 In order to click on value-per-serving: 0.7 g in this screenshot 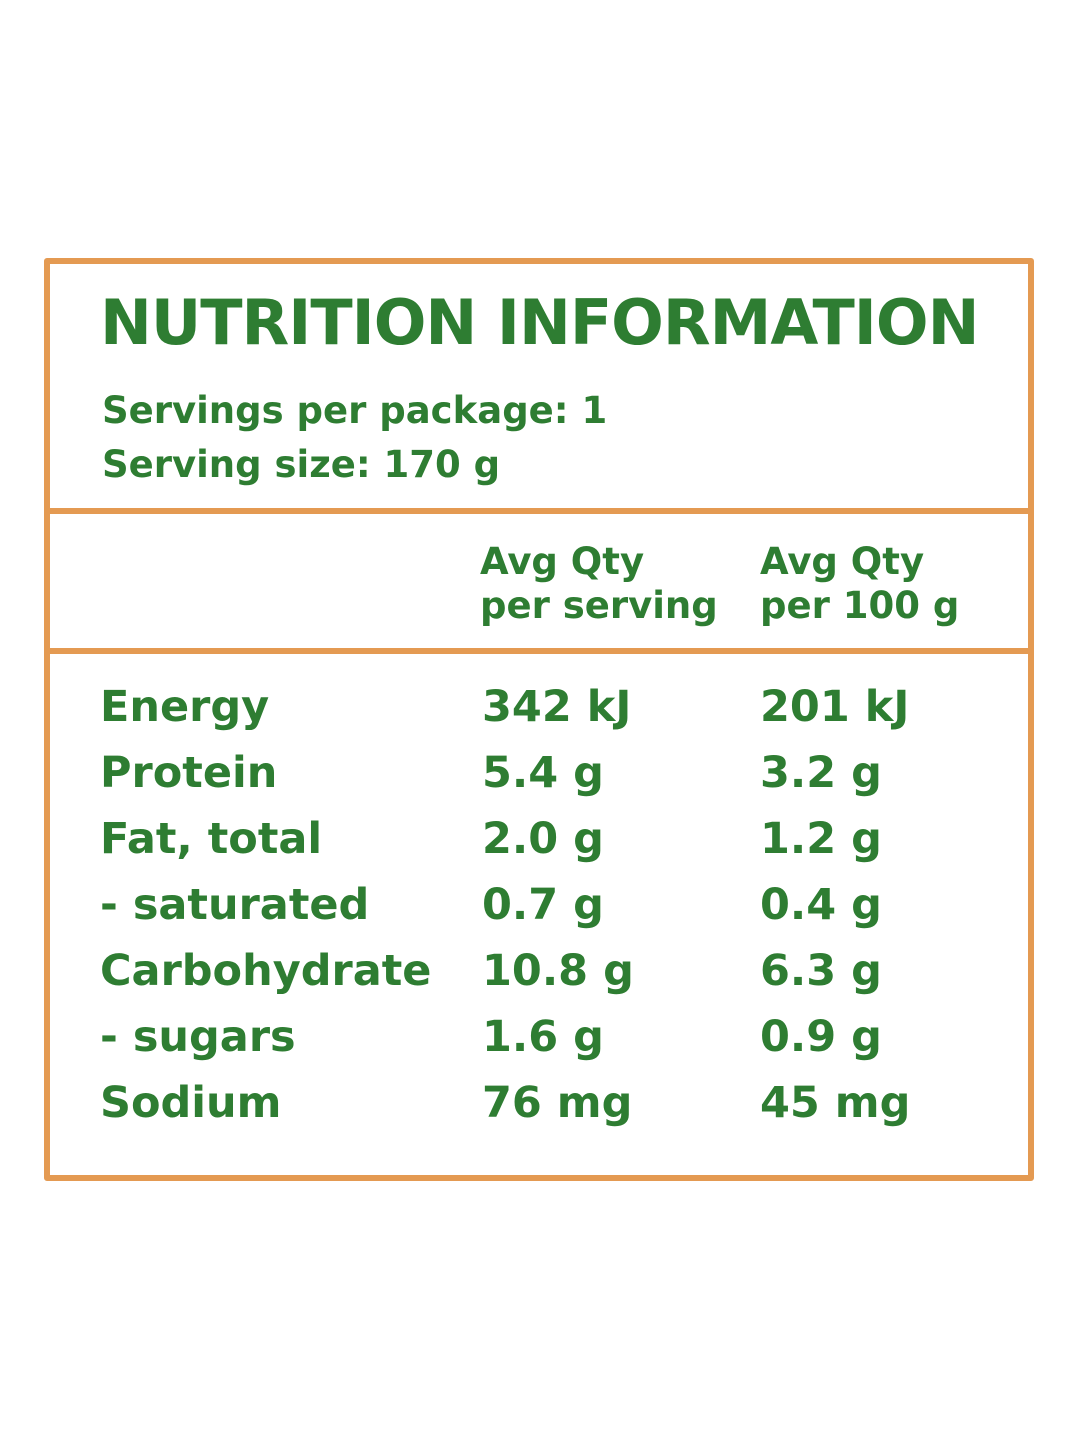, I will do `click(543, 905)`.